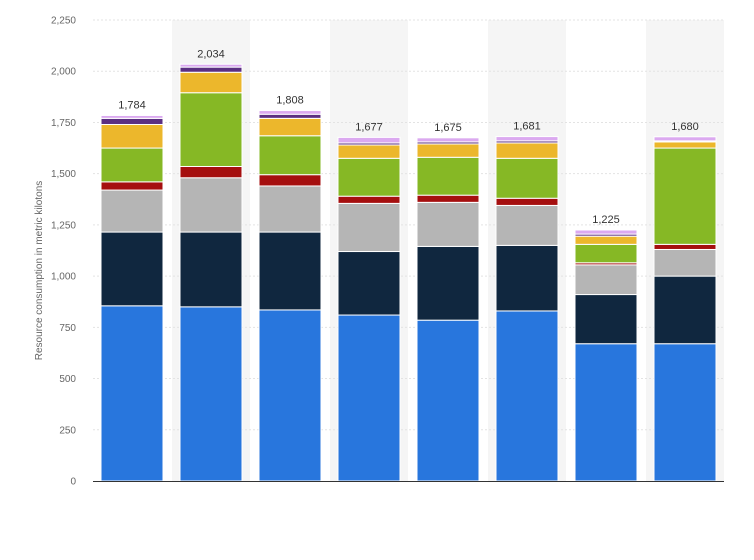 The width and height of the screenshot is (754, 560). Describe the element at coordinates (63, 277) in the screenshot. I see `y-tick-label: 1,000` at that location.